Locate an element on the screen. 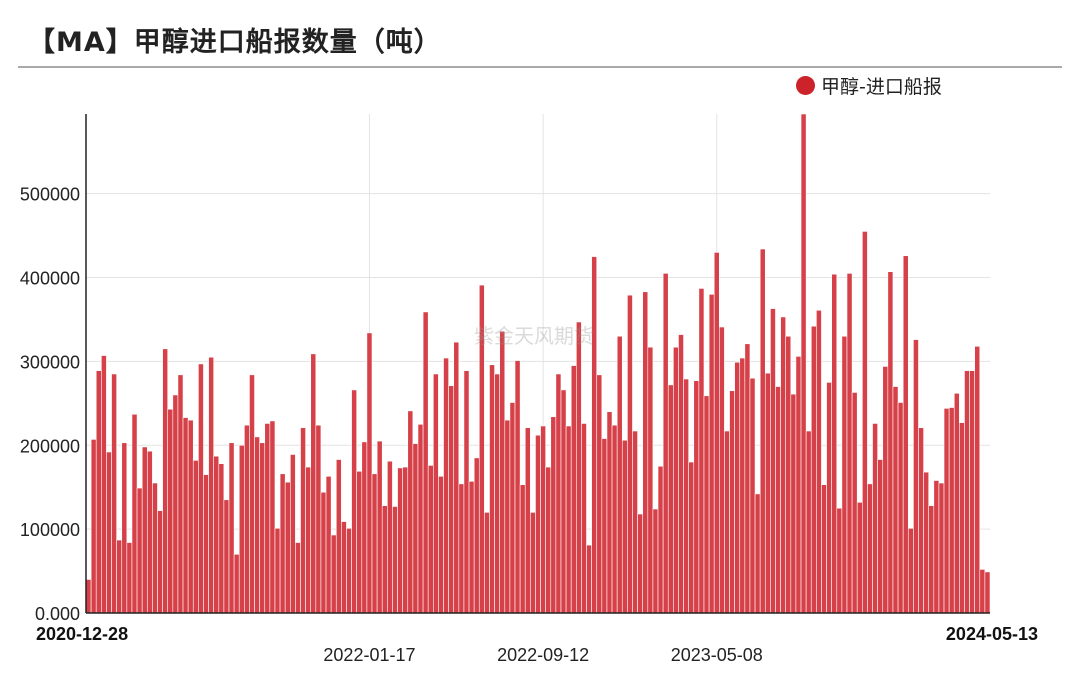  y-tick-label: 0.000 is located at coordinates (57, 614).